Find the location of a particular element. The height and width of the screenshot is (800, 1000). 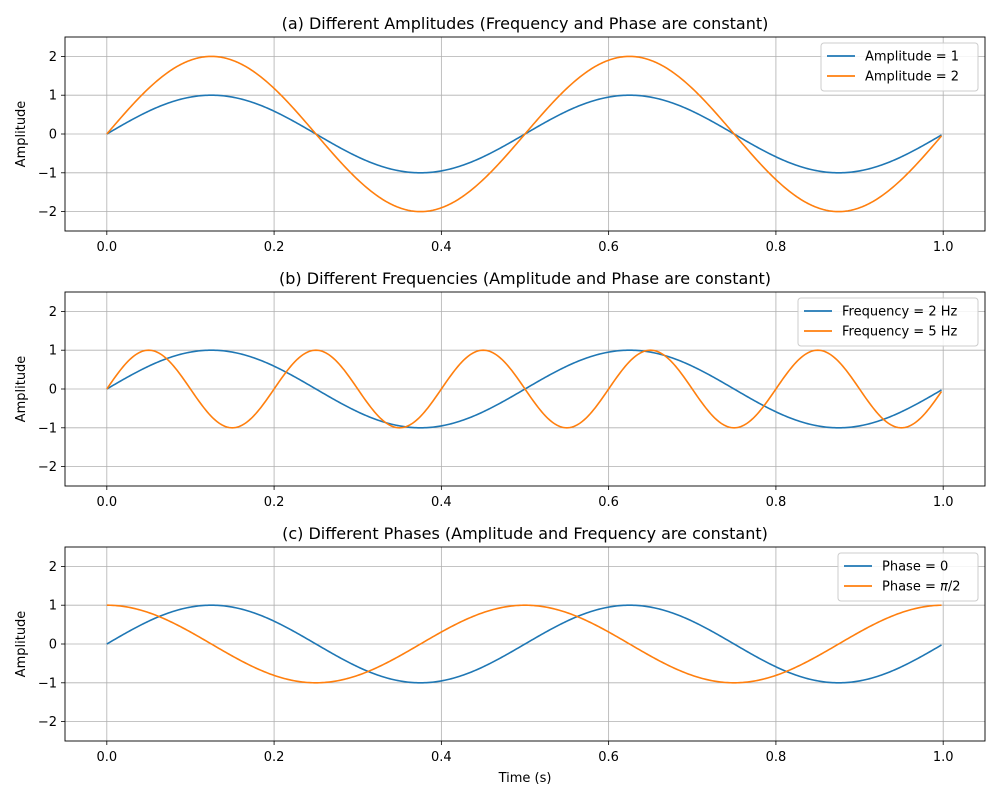

legend-label: Frequency = 2 Hz is located at coordinates (899, 312).